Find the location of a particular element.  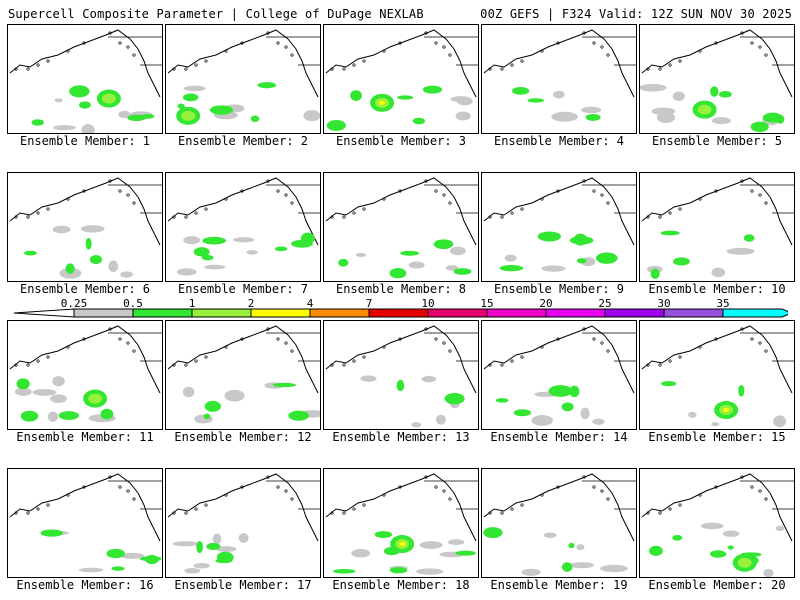

ensemble-member-label: Ensemble Member: 8 is located at coordinates (401, 289).